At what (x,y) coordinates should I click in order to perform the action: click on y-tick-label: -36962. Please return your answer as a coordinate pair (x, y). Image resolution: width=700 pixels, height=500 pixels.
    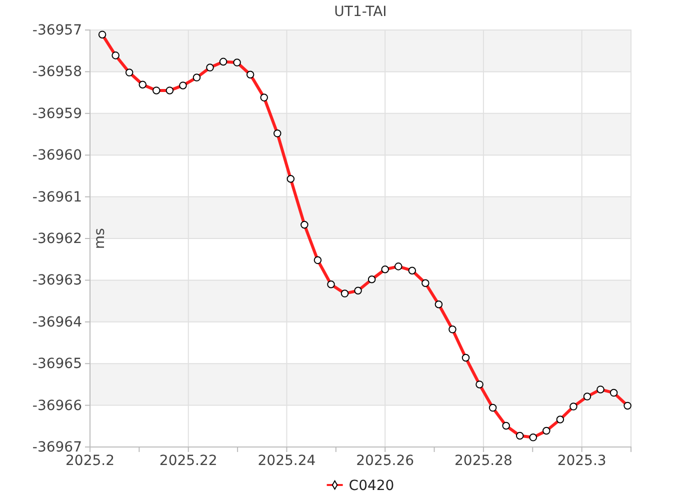
    Looking at the image, I should click on (57, 238).